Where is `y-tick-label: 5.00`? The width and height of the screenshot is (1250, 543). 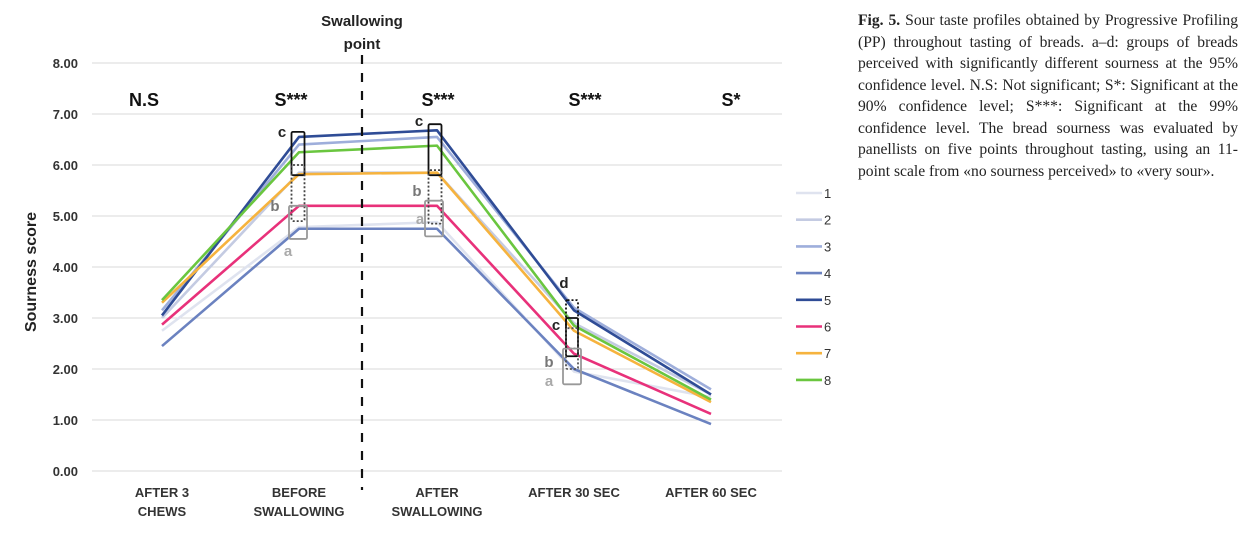 y-tick-label: 5.00 is located at coordinates (65, 216).